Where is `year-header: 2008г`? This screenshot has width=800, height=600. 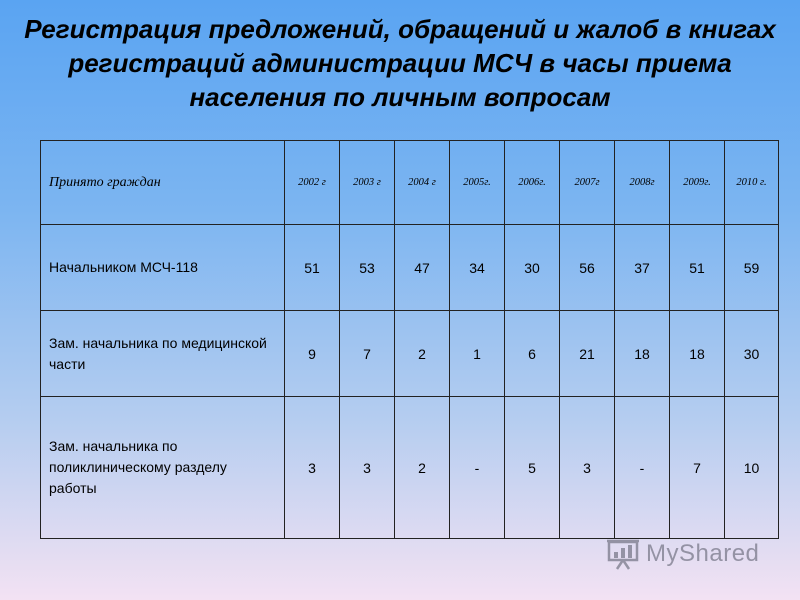
year-header: 2008г is located at coordinates (642, 182).